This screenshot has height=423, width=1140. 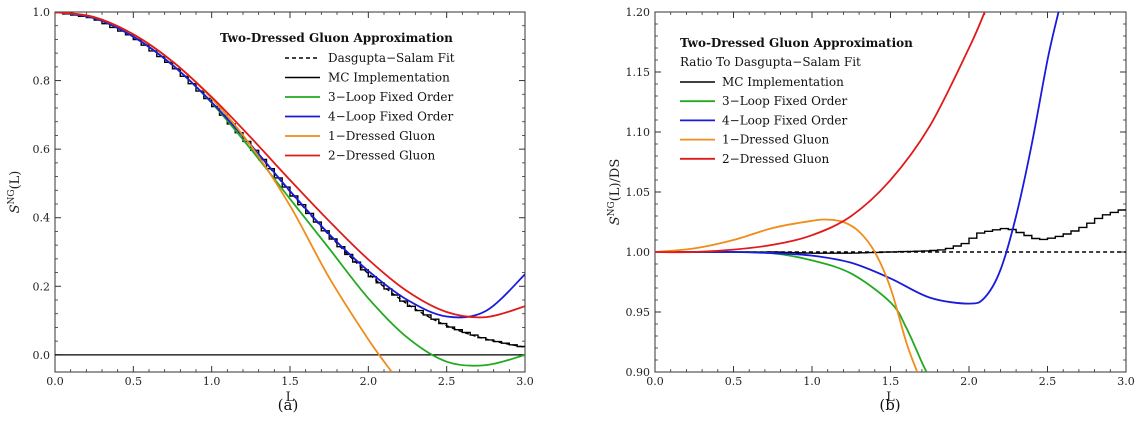 What do you see at coordinates (391, 58) in the screenshot?
I see `legend-entry: Dasgupta−Salam Fit` at bounding box center [391, 58].